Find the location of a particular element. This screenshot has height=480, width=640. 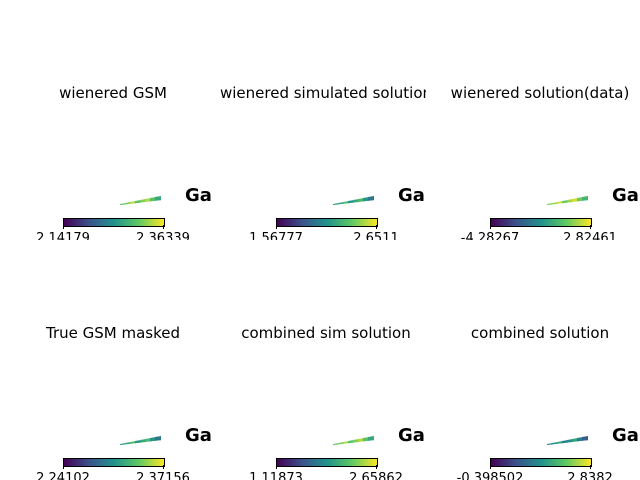

colorbar-tick-label: 1.56777 is located at coordinates (276, 235).